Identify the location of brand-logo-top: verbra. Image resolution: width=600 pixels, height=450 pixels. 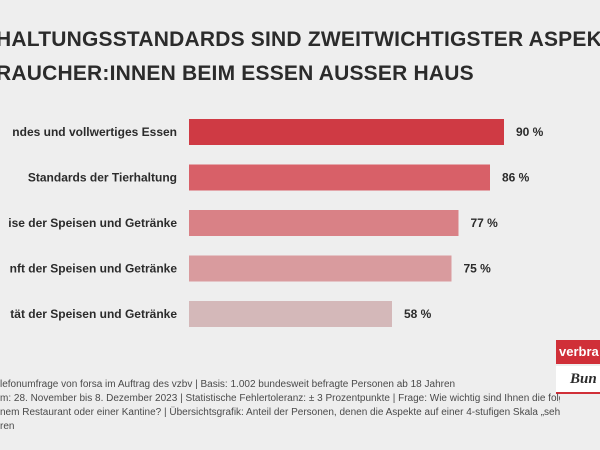
(578, 352).